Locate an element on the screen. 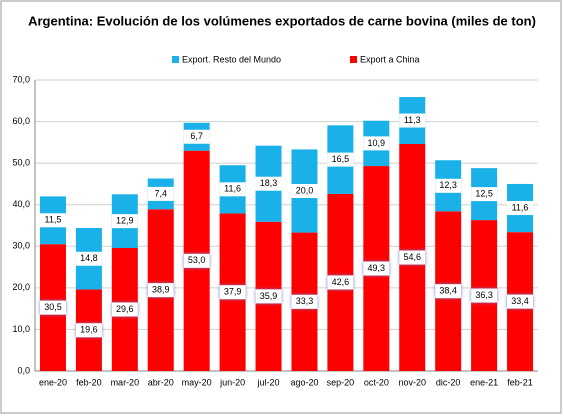 This screenshot has width=564, height=416. x-tick-label: mar-20 is located at coordinates (125, 382).